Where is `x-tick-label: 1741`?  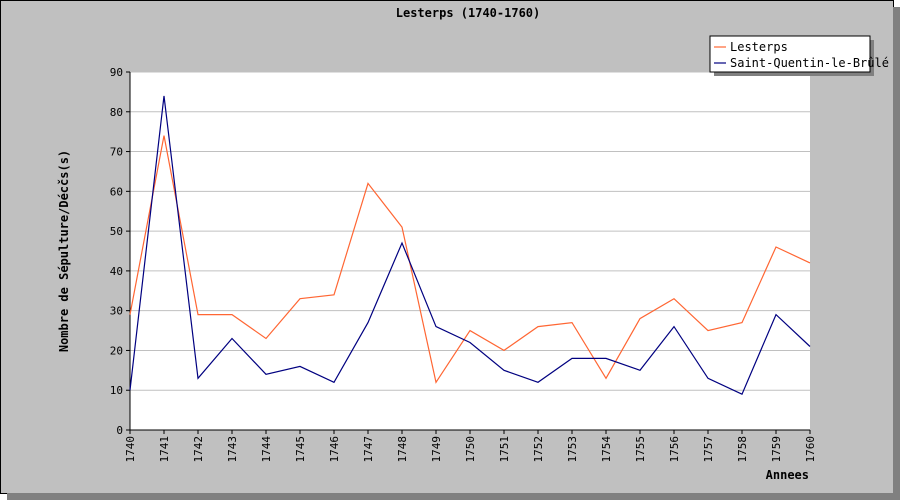 x-tick-label: 1741 is located at coordinates (164, 449).